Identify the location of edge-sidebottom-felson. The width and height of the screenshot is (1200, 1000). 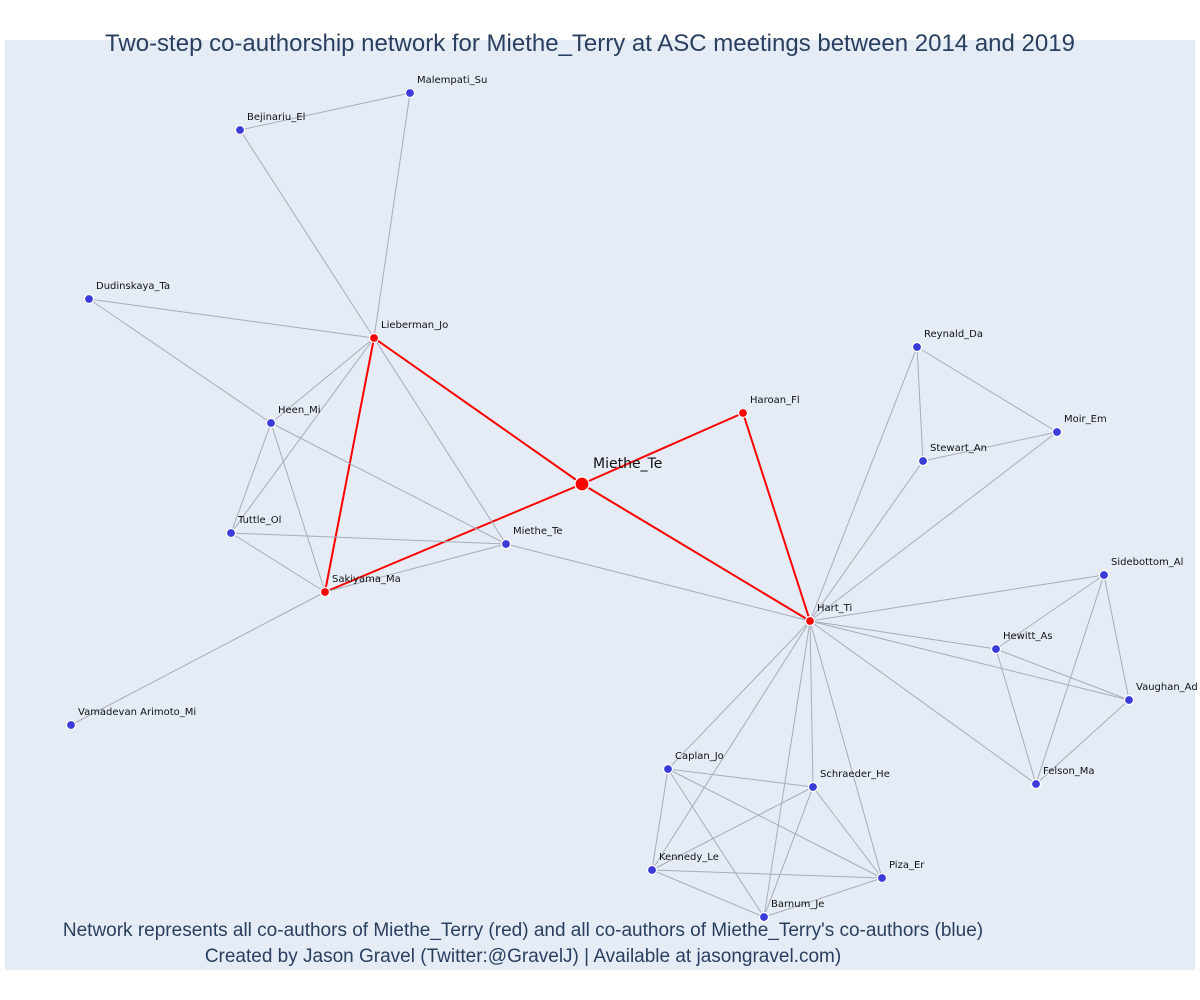
(1070, 679).